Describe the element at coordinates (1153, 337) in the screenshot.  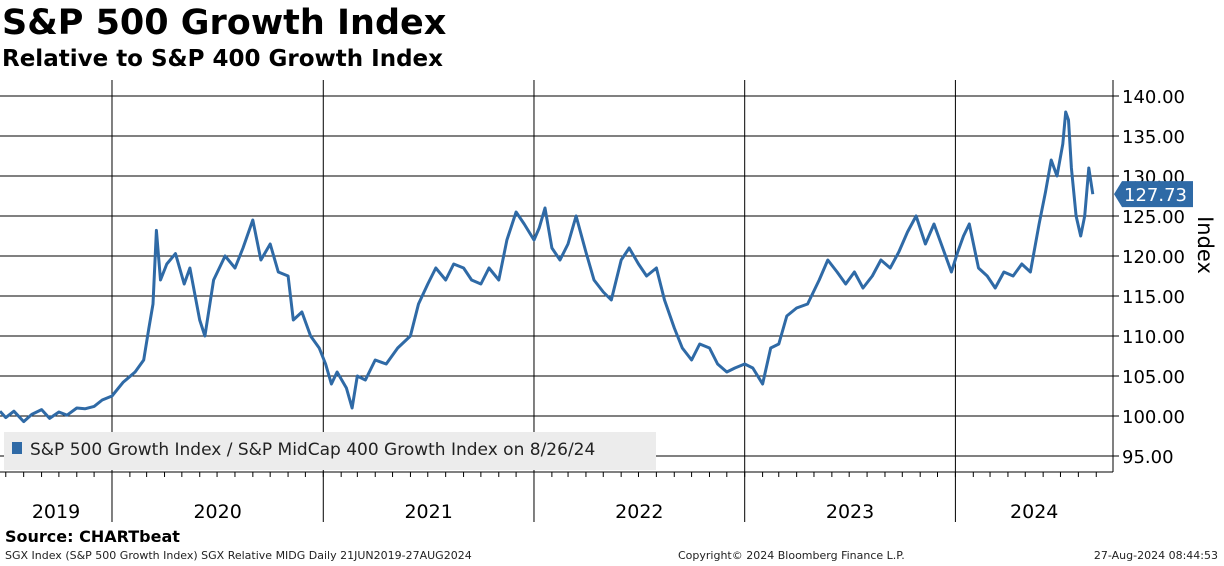
I see `y-tick-label: 110.00` at that location.